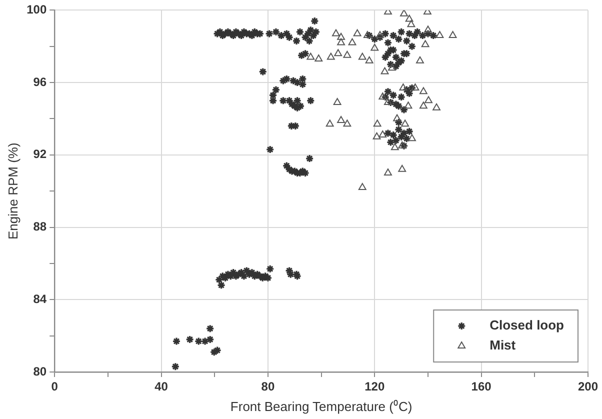 This screenshot has width=602, height=419. Describe the element at coordinates (40, 227) in the screenshot. I see `y-tick-label: 88` at that location.